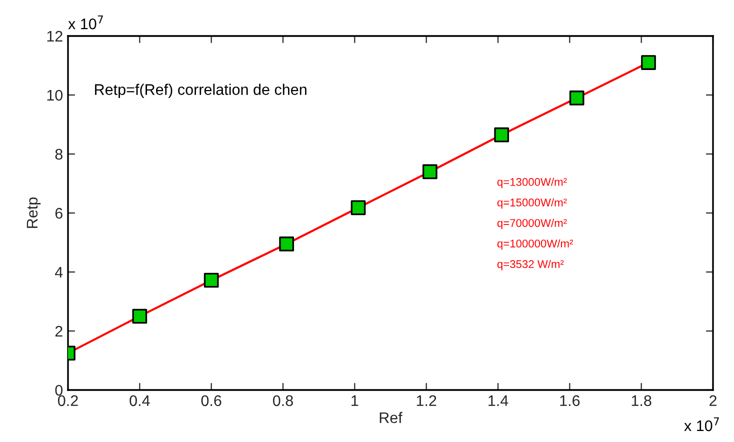 The height and width of the screenshot is (442, 734). I want to click on annotation: Retp=f(Ref) correlation de chen, so click(200, 91).